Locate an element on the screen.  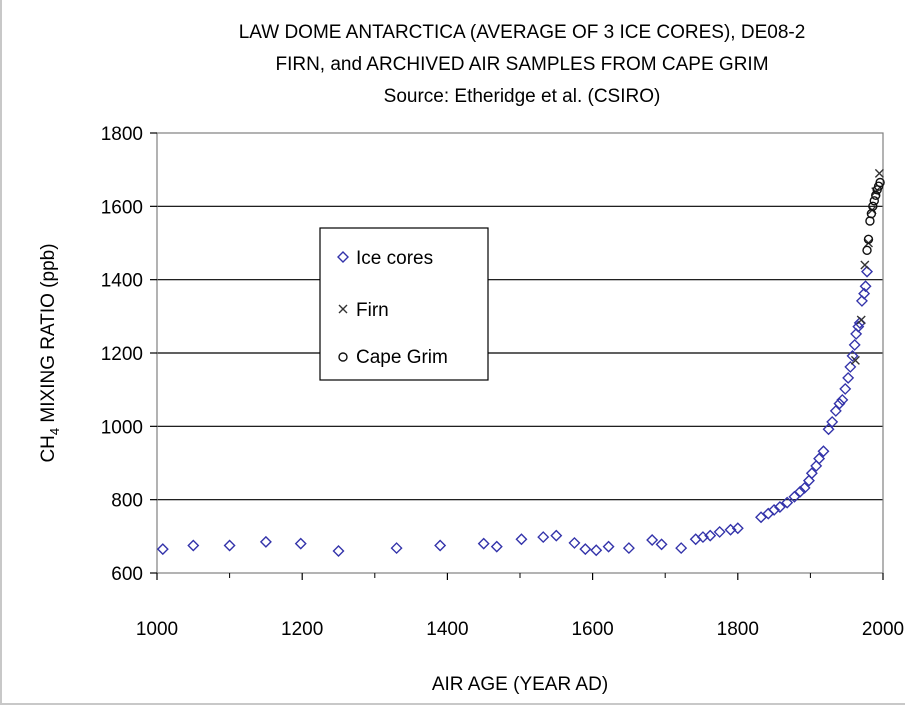
y-axis-title: CH4 MIXING RATIO (ppb) is located at coordinates (50, 352).